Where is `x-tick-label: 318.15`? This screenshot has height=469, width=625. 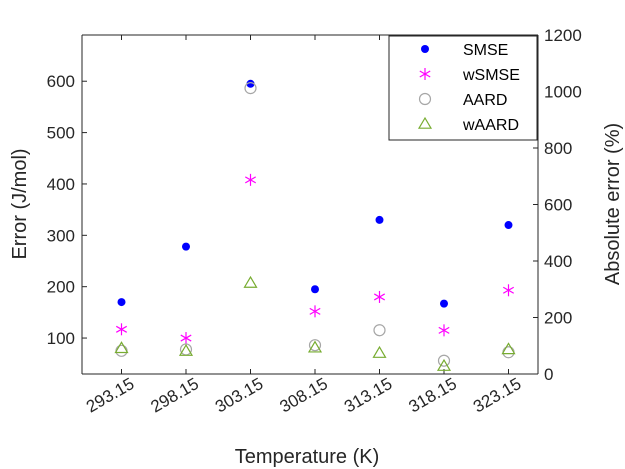 x-tick-label: 318.15 is located at coordinates (432, 395).